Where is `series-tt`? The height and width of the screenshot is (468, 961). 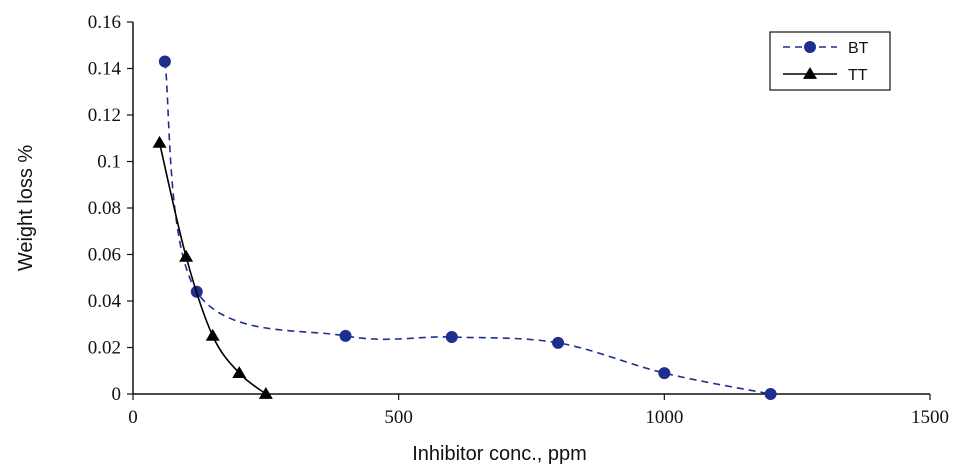
series-tt is located at coordinates (212, 267).